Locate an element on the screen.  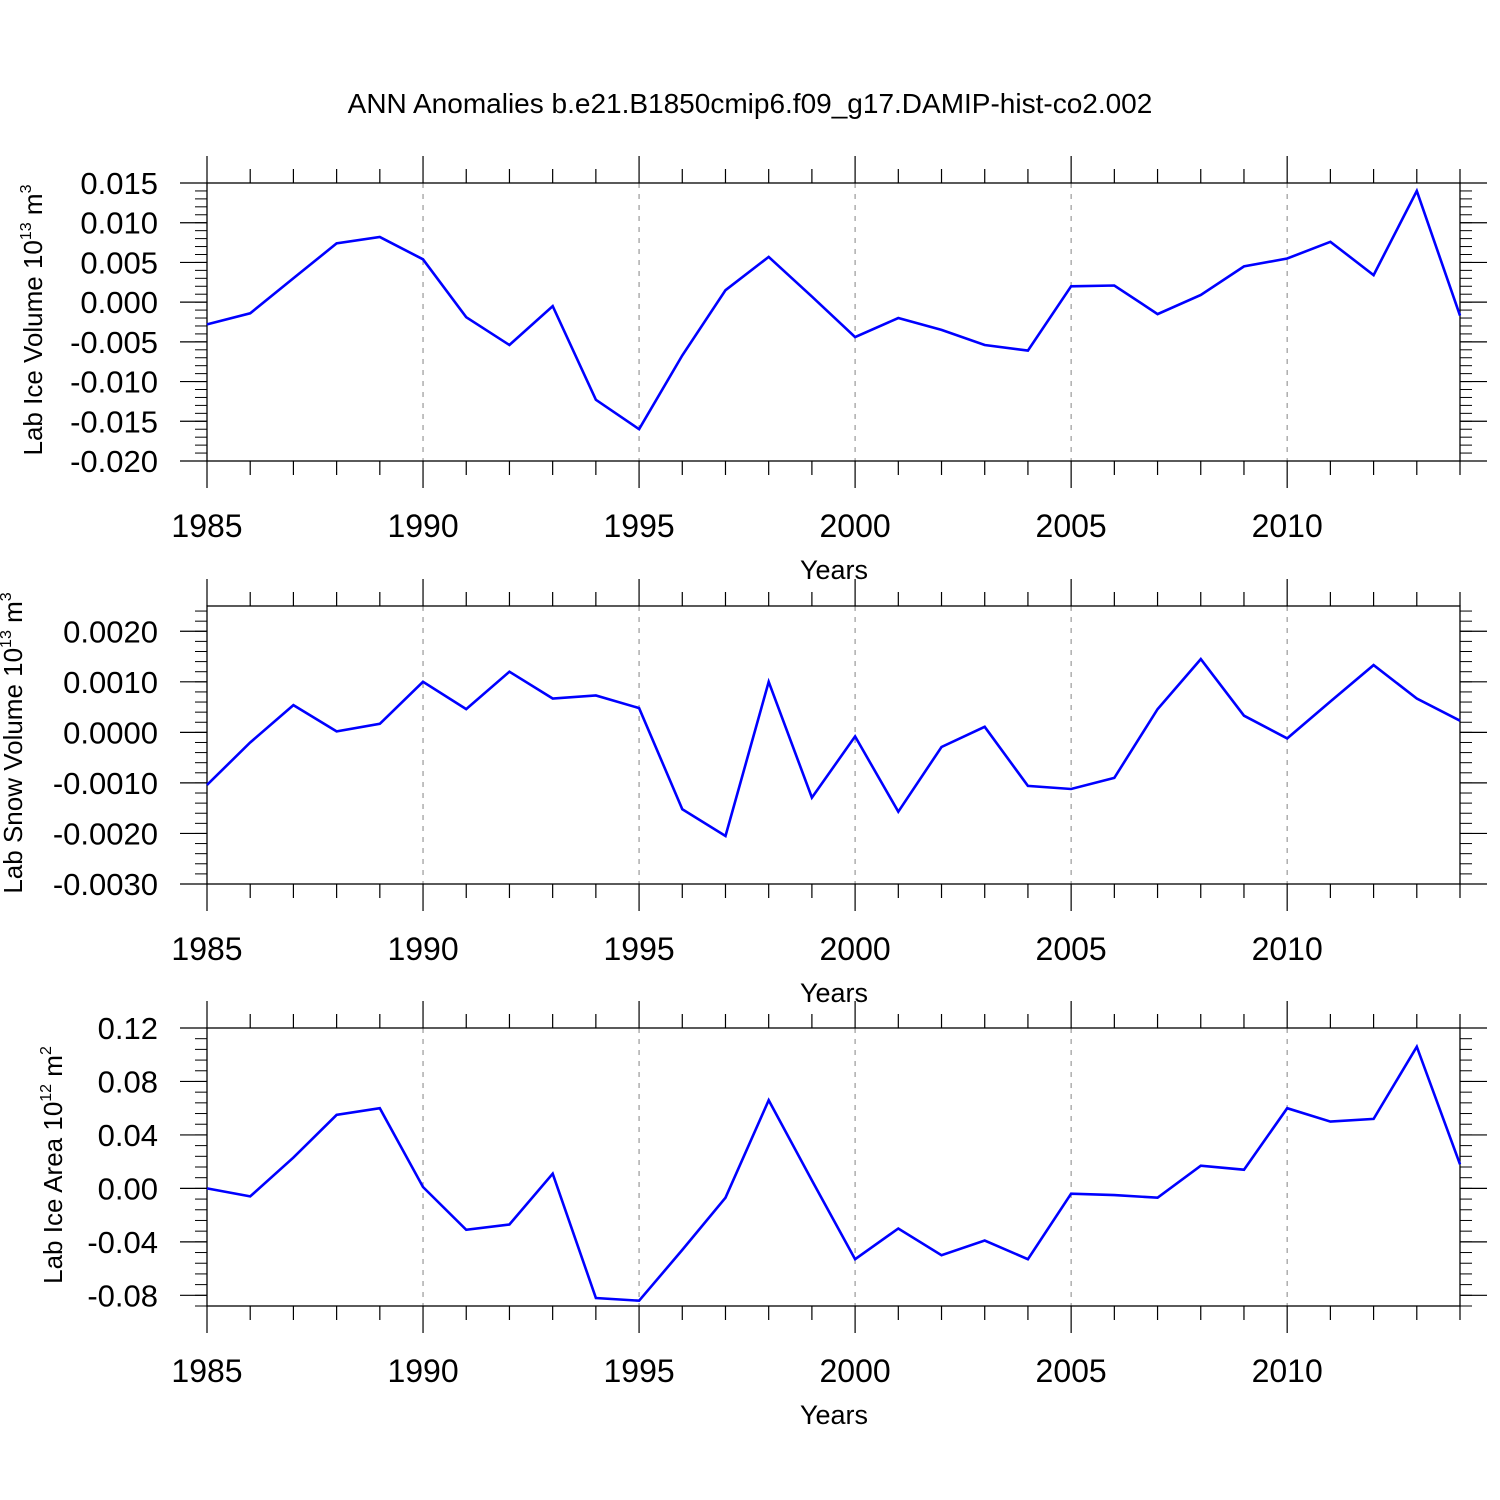
panel-1-y-tick-label: 0.015 is located at coordinates (119, 183).